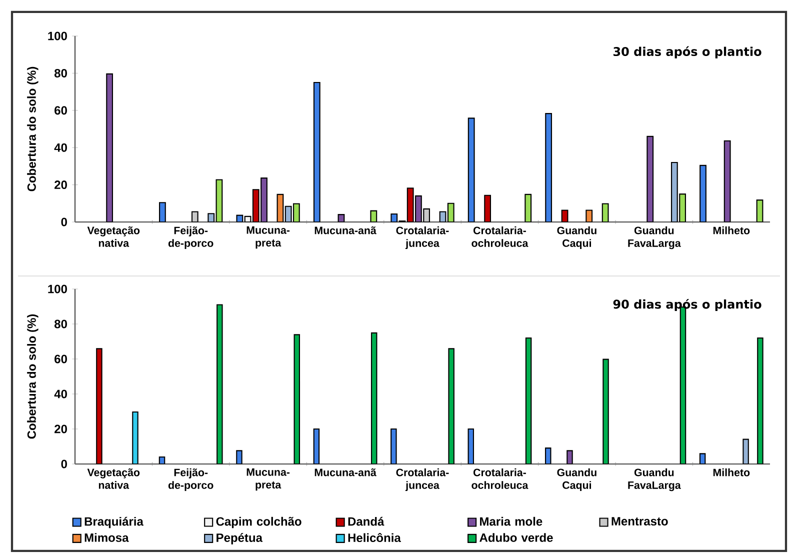 This screenshot has width=790, height=553. I want to click on legend-label: Dandá, so click(366, 521).